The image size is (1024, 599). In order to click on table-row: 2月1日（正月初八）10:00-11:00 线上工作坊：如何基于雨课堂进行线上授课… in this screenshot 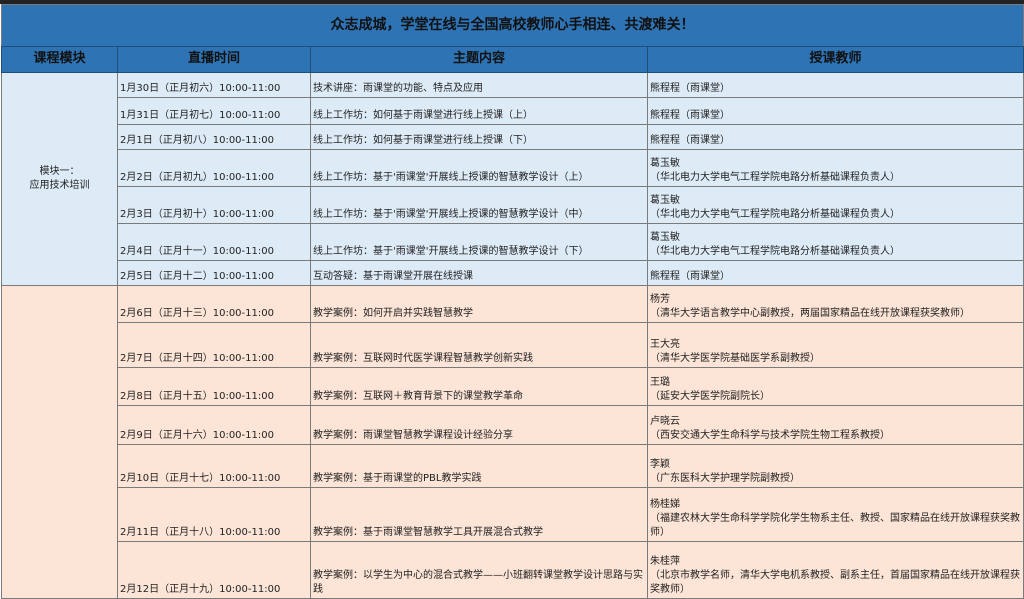, I will do `click(513, 137)`.